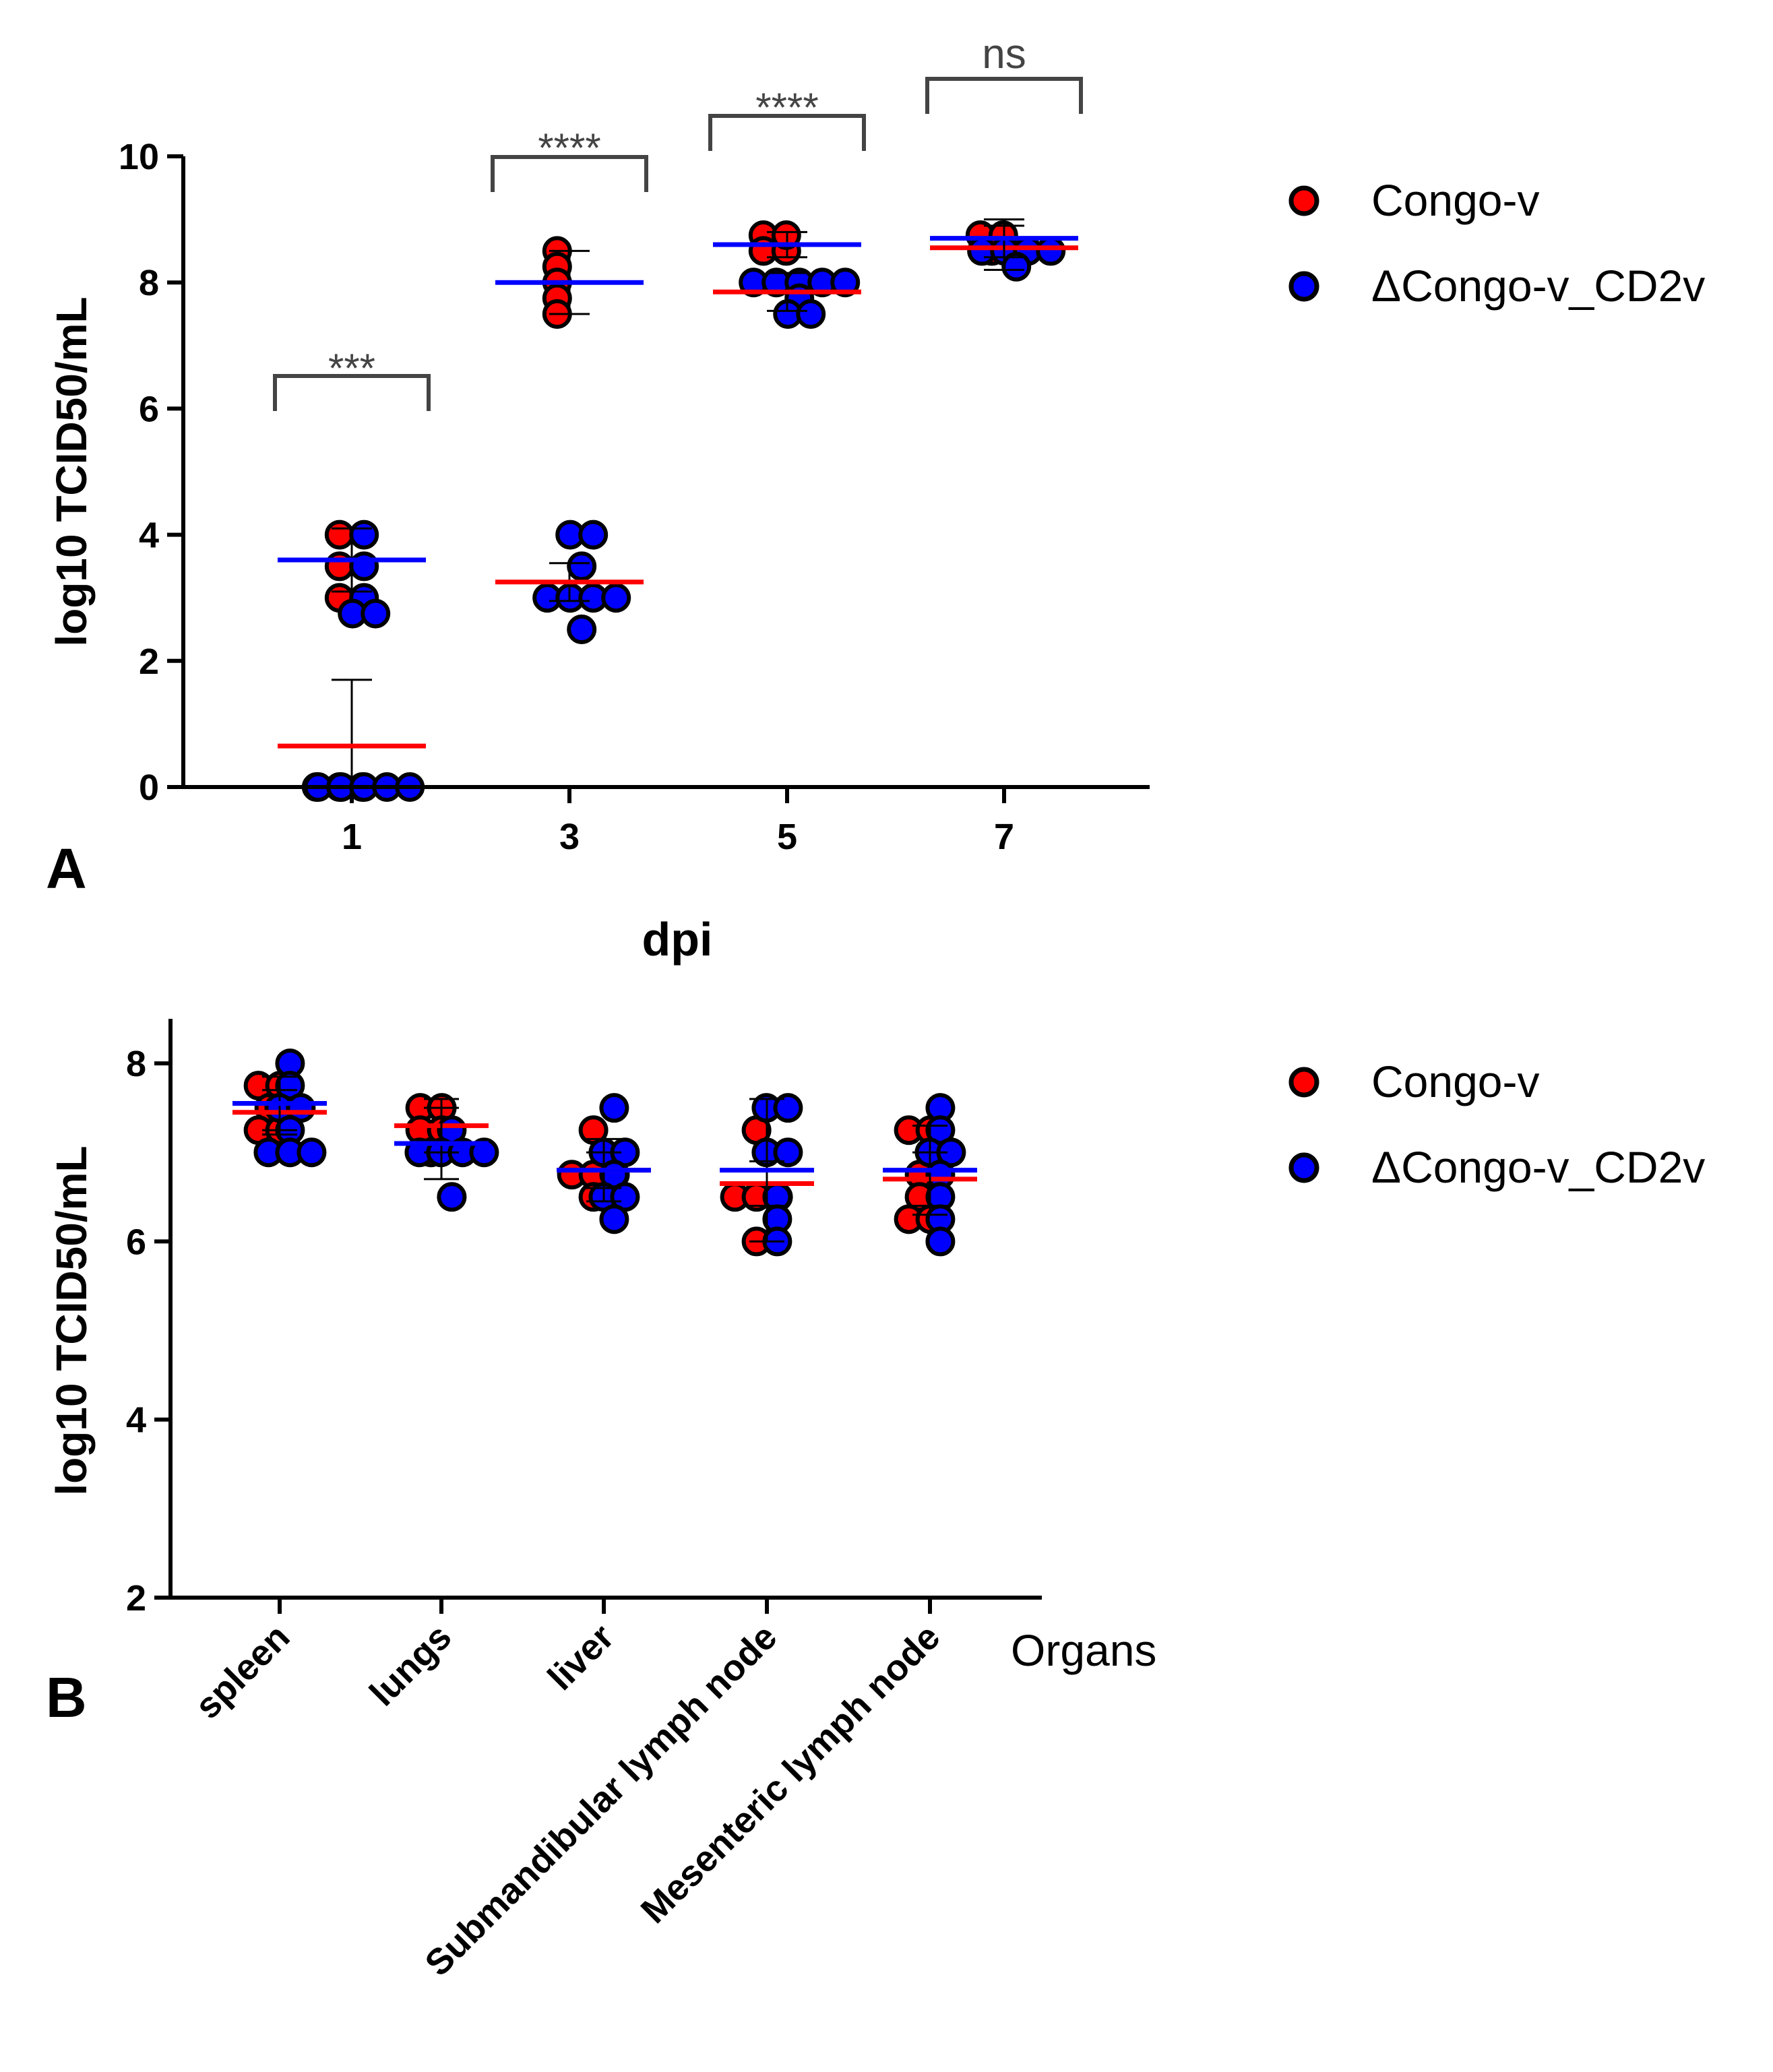  I want to click on panel-a-significance-label: ns, so click(1004, 54).